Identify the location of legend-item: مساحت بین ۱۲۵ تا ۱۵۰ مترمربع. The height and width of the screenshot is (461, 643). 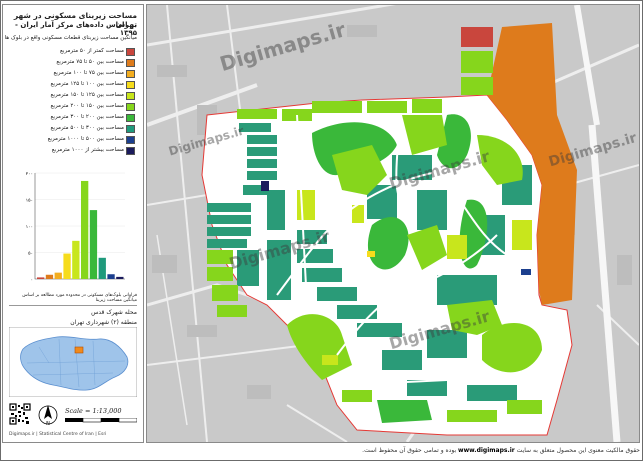
(72, 95).